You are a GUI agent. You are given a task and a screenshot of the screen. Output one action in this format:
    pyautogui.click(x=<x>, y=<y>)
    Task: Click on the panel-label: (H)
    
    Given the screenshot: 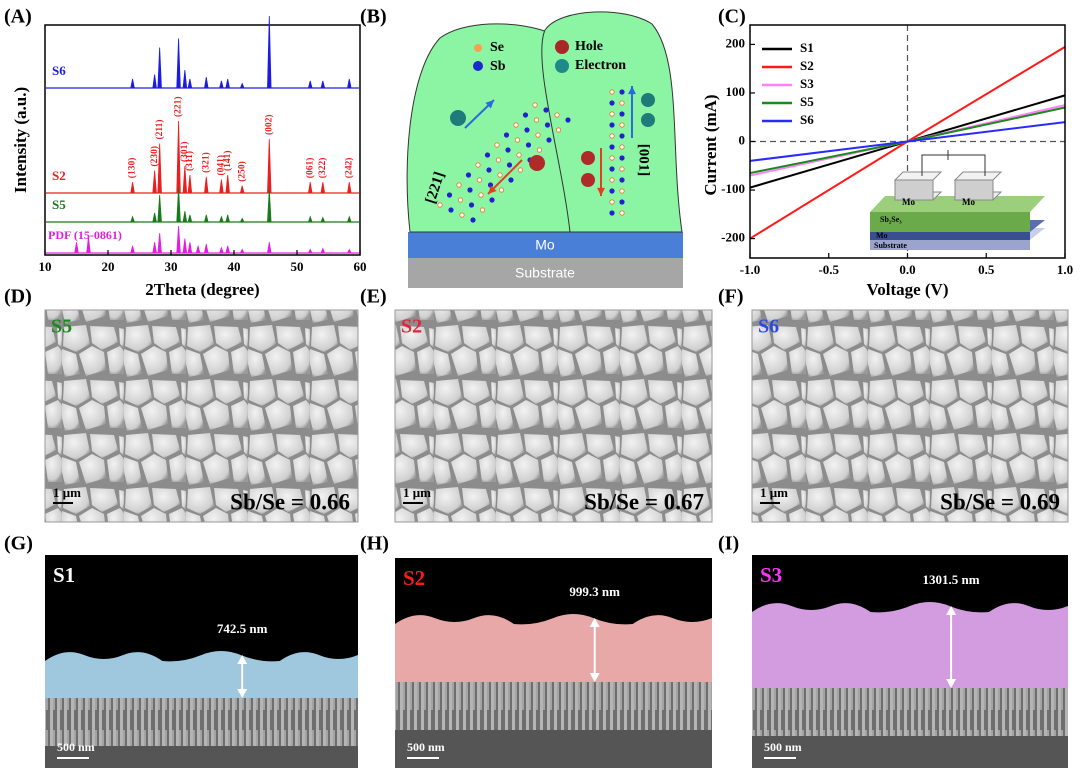 What is the action you would take?
    pyautogui.click(x=374, y=544)
    